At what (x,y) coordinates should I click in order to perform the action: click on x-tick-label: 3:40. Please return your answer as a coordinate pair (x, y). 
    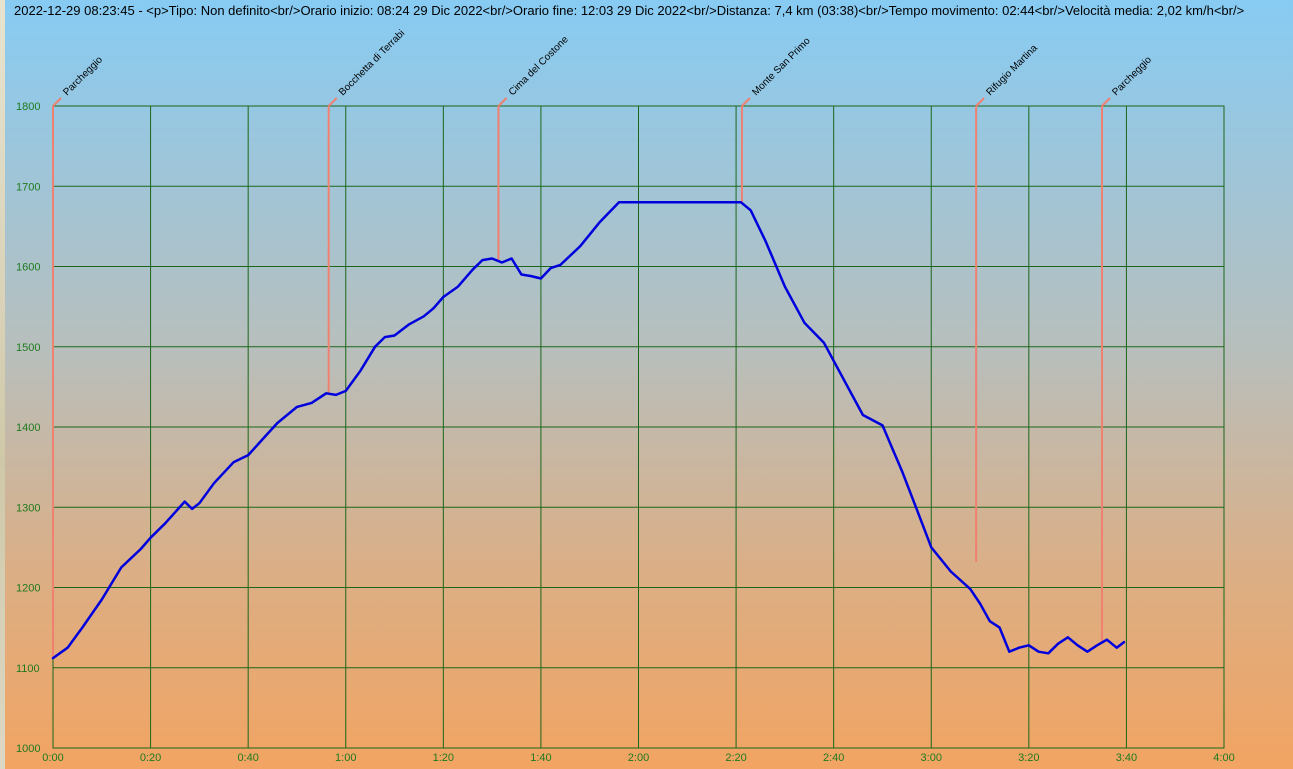
    Looking at the image, I should click on (1126, 758).